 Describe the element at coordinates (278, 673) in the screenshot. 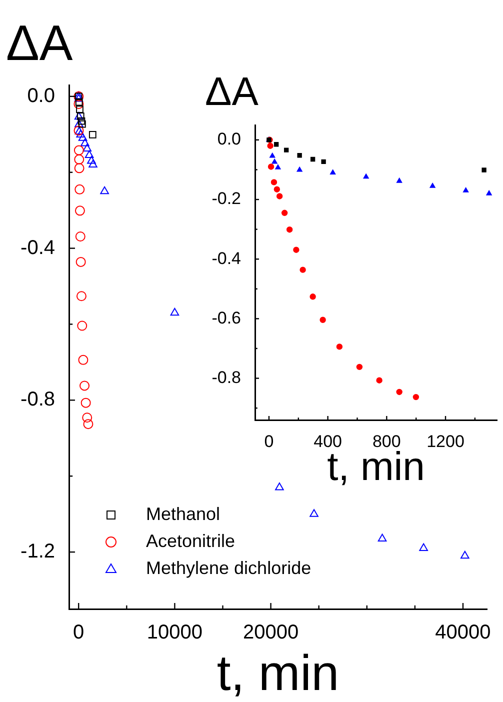

I see `x-axis-title: t, min` at that location.